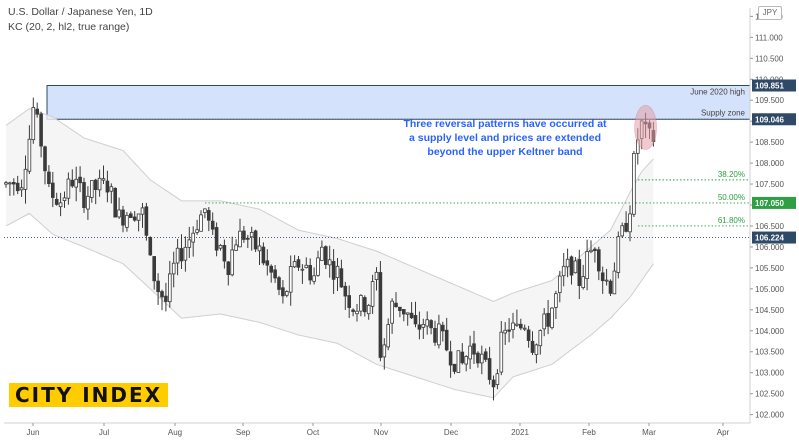 The height and width of the screenshot is (442, 799). Describe the element at coordinates (769, 86) in the screenshot. I see `price-label-0: 109.851` at that location.